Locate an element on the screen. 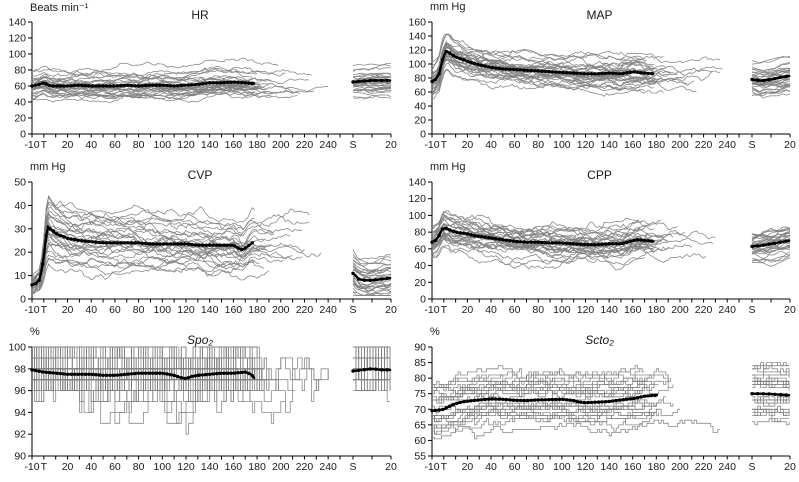 This screenshot has height=482, width=799. svg-text: 96 is located at coordinates (20, 391).